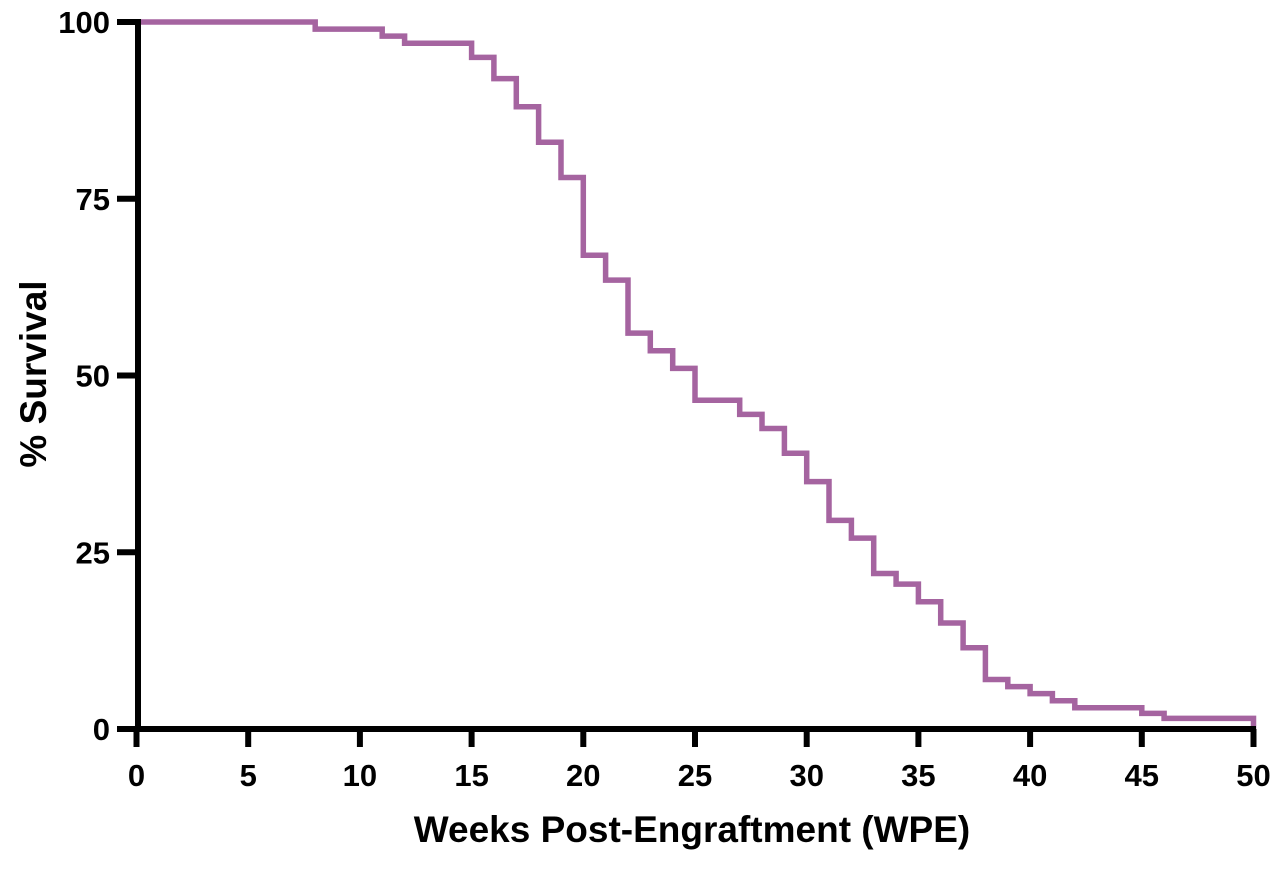 The height and width of the screenshot is (876, 1280). I want to click on x-axis-title: Weeks Post-Engraftment (WPE), so click(692, 829).